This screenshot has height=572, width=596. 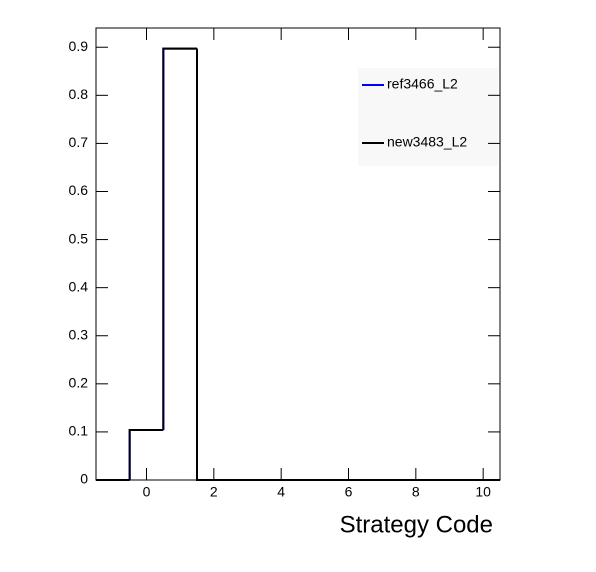 What do you see at coordinates (416, 524) in the screenshot?
I see `x-axis-title: Strategy Code` at bounding box center [416, 524].